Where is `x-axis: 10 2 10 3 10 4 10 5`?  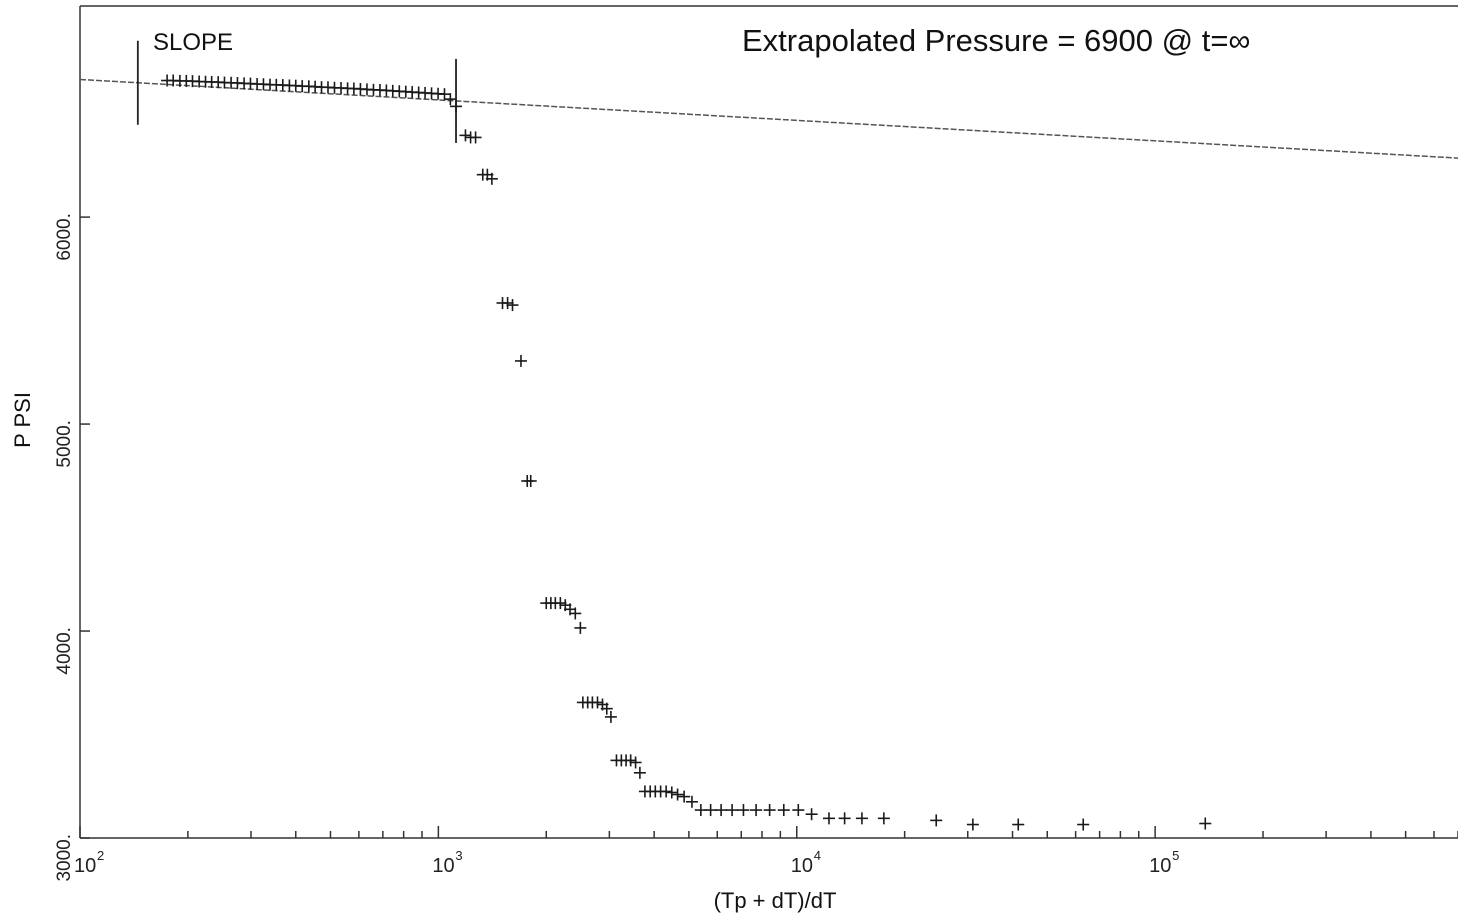
x-axis: 10 2 10 3 10 4 10 5 is located at coordinates (766, 851).